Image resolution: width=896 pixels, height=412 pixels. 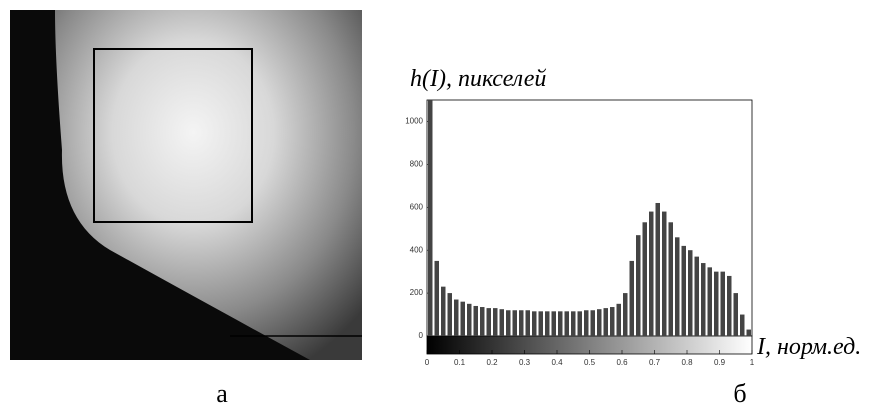 I want to click on caption: а, so click(x=222, y=393).